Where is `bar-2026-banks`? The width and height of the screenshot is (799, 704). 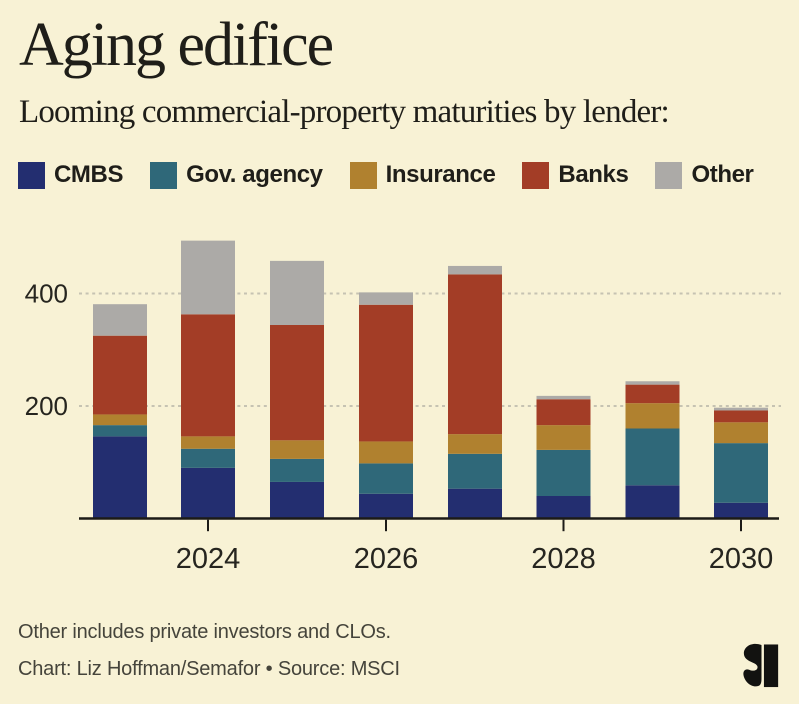
bar-2026-banks is located at coordinates (386, 373).